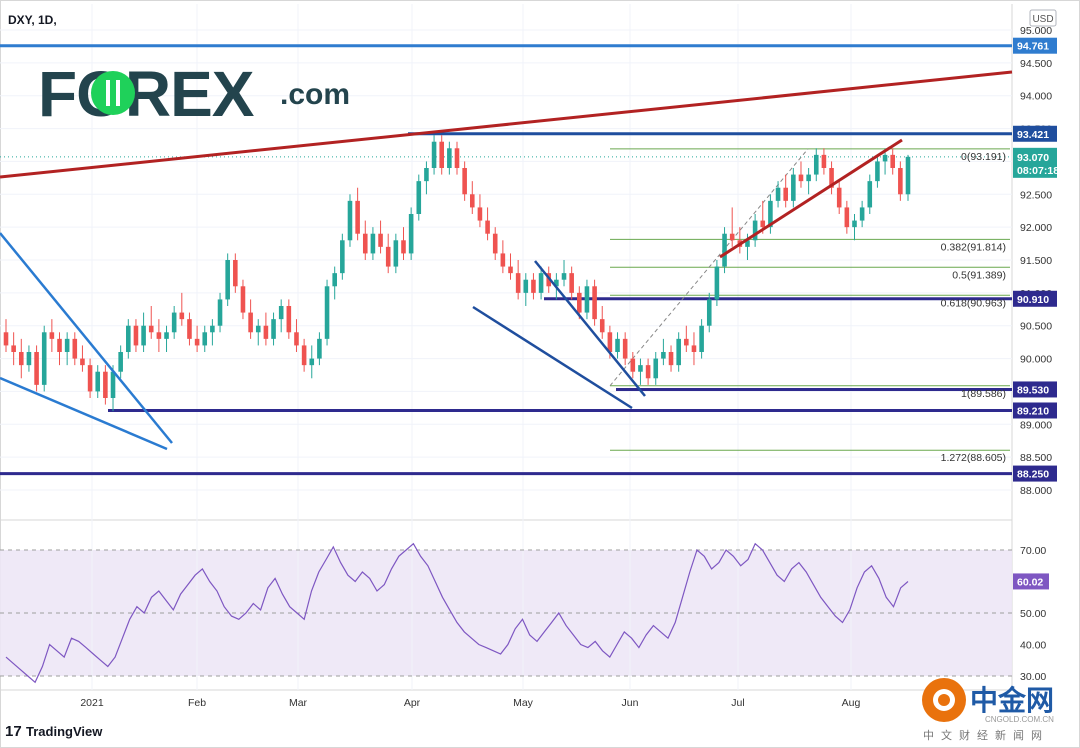  I want to click on falling-wedge-lower-line, so click(84, 413).